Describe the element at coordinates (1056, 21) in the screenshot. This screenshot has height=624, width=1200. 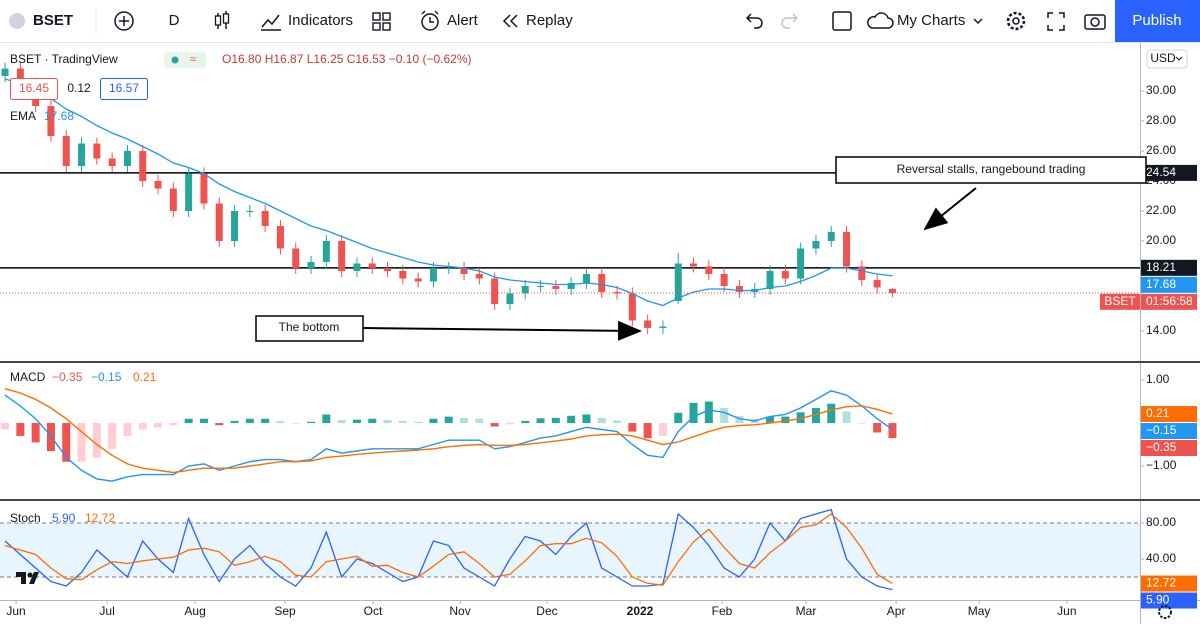
I see `fullscreen-button` at that location.